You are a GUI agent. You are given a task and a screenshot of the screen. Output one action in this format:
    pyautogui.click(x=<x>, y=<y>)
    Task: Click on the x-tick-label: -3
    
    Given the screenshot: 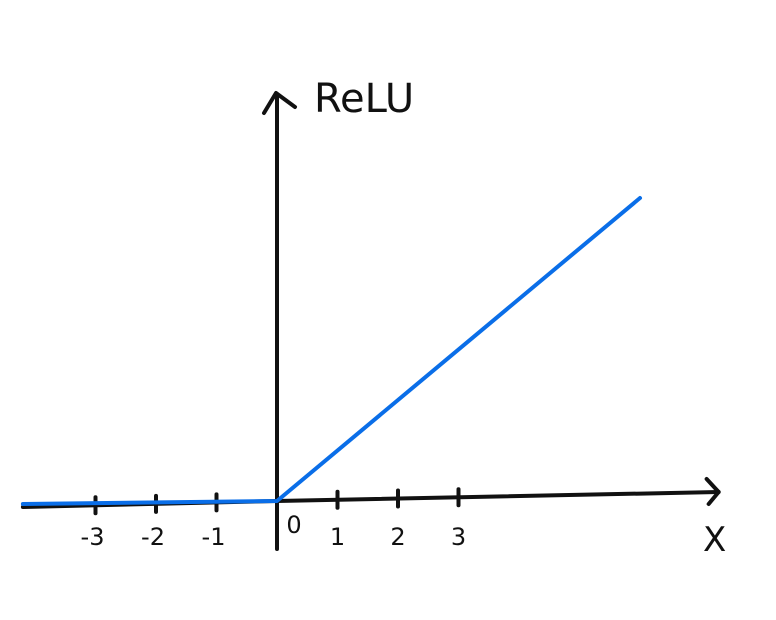 What is the action you would take?
    pyautogui.click(x=93, y=537)
    